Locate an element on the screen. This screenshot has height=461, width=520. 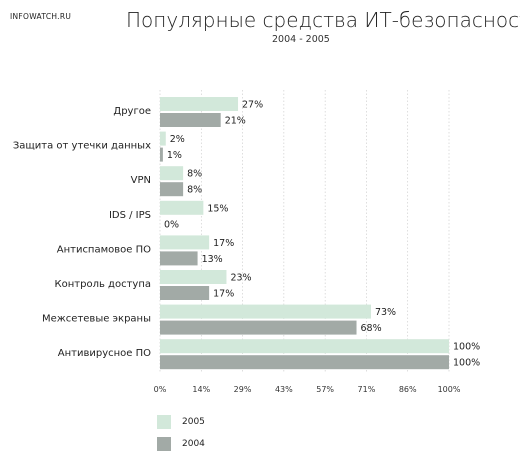
category-label: IDS / IPS is located at coordinates (130, 215).